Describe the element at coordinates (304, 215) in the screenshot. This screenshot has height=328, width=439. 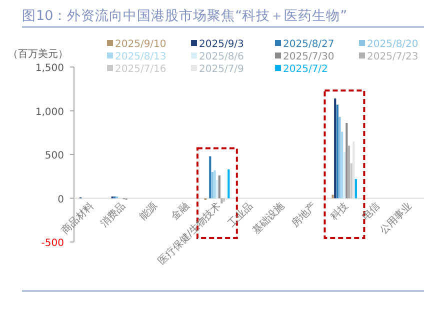
I see `x-tick-label: 房地产` at that location.